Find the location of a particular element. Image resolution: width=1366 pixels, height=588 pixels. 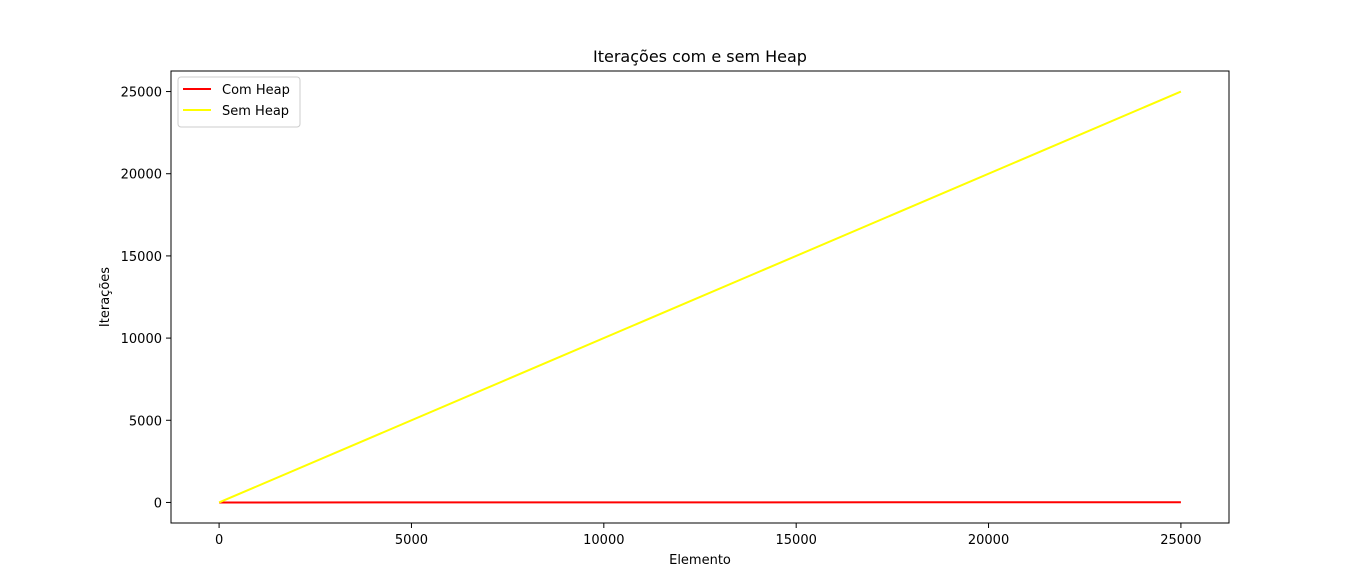

y-tick-label: 25000 is located at coordinates (141, 93).